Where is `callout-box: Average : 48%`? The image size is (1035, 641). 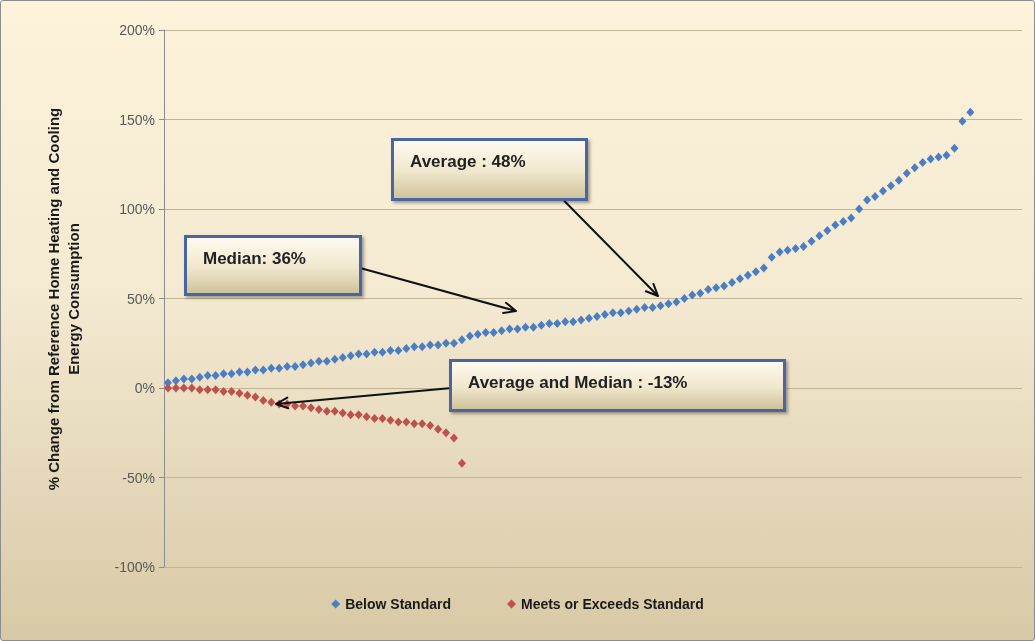 callout-box: Average : 48% is located at coordinates (489, 169).